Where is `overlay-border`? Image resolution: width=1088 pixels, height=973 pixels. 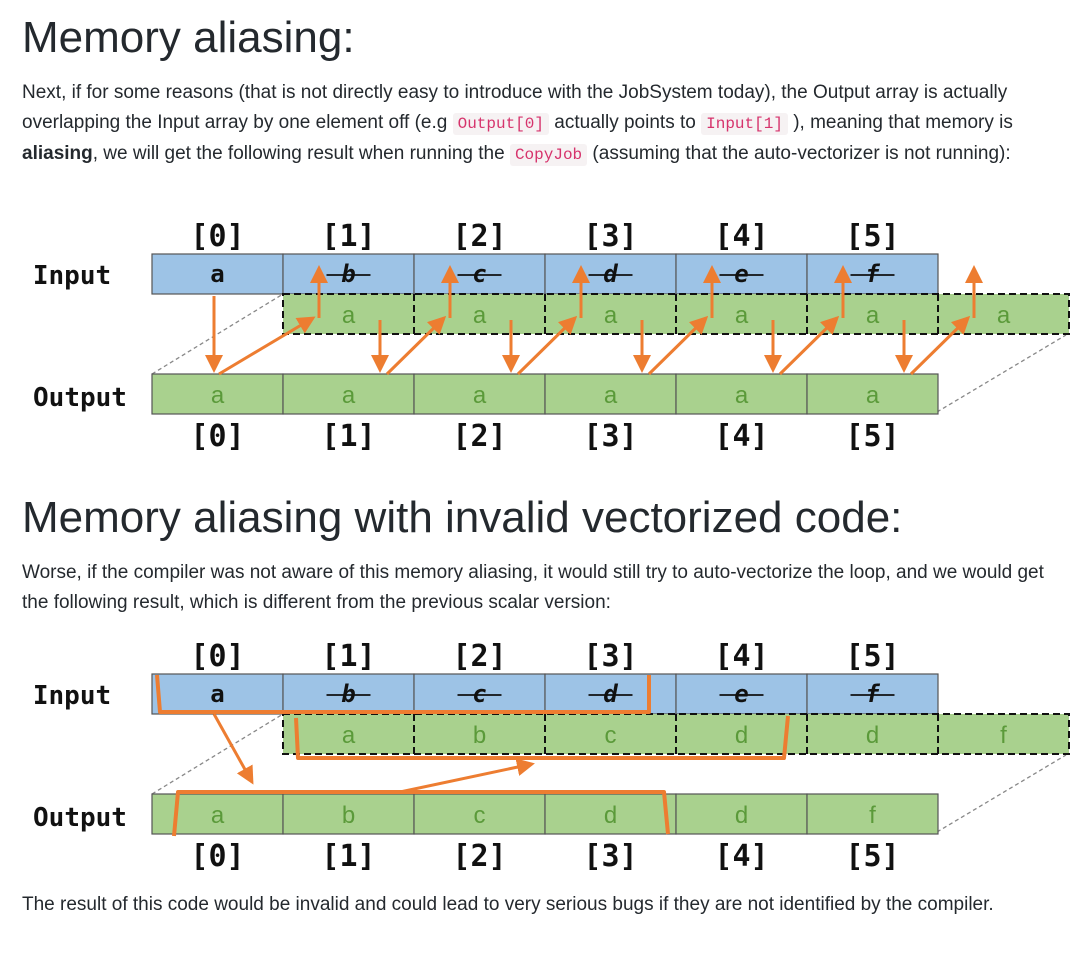
overlay-border is located at coordinates (676, 734).